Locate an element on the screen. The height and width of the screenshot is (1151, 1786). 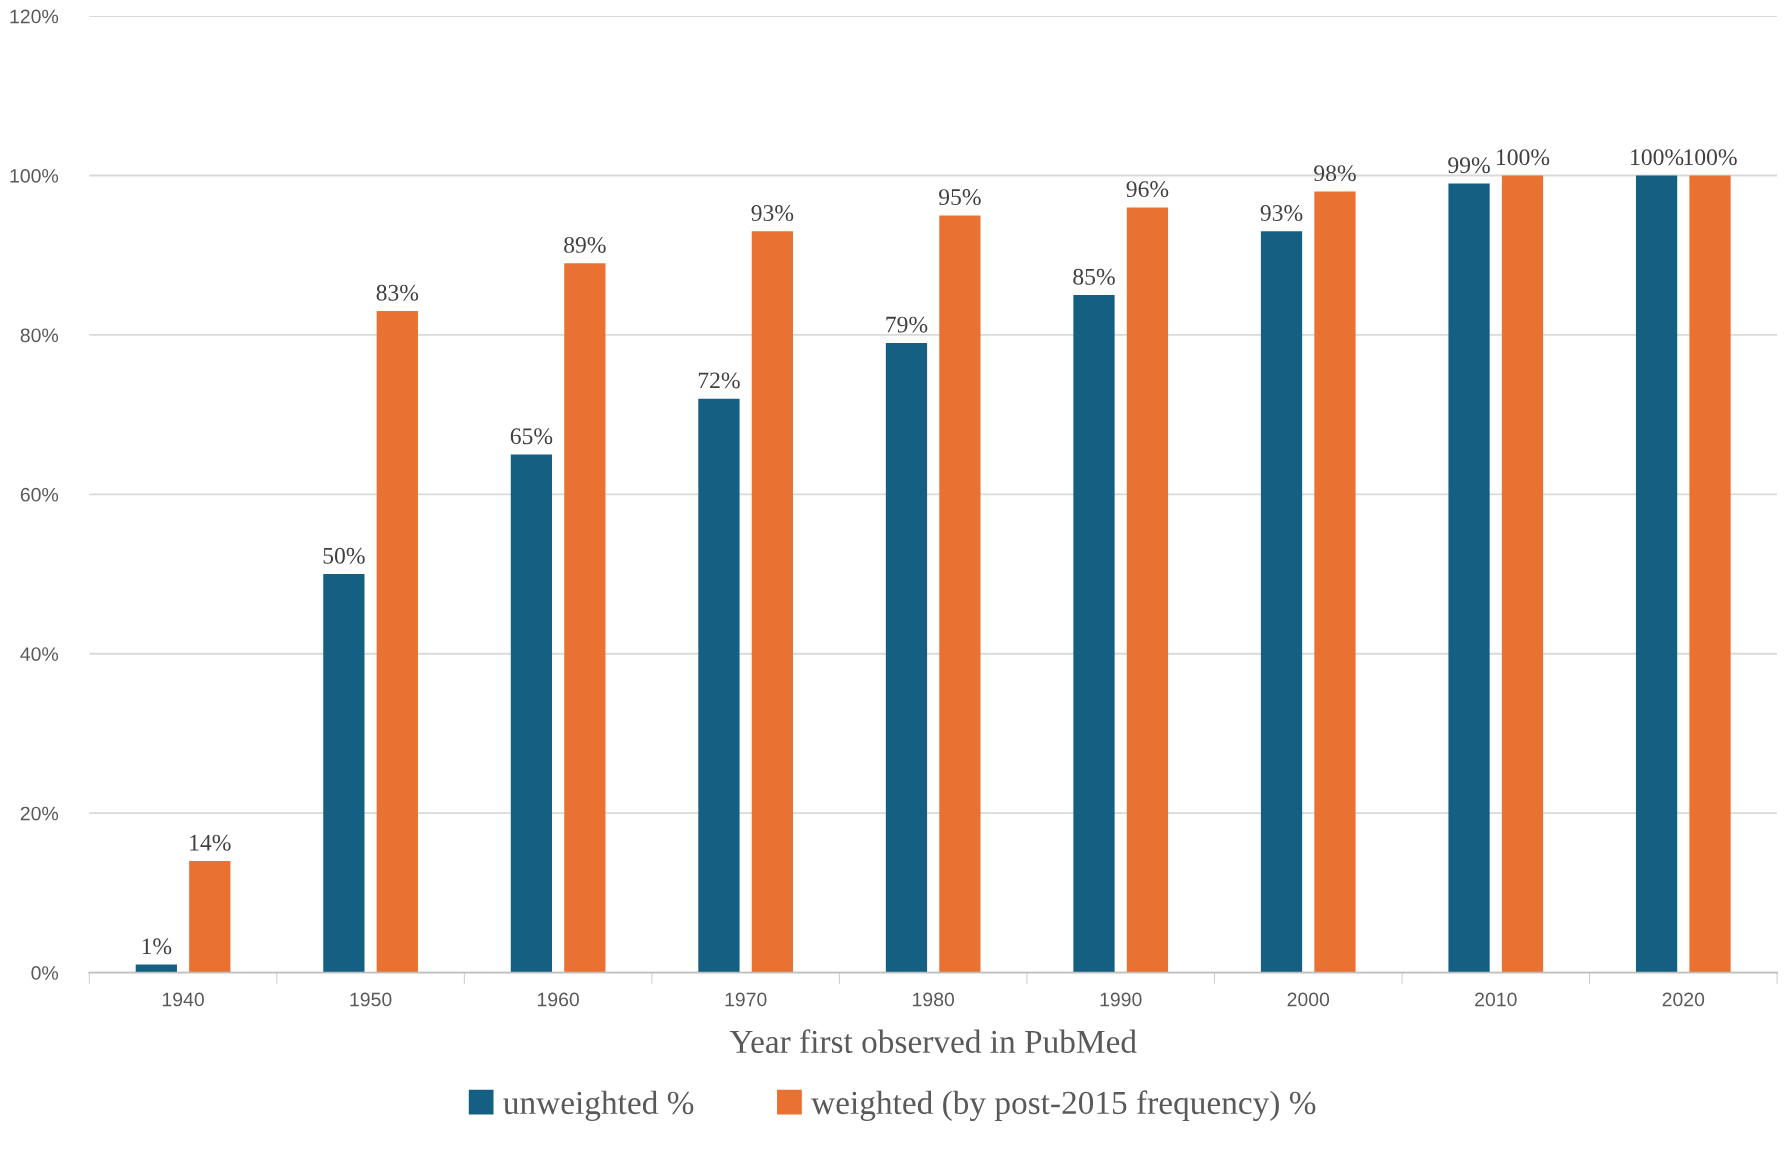
x-tick-label: 1950 is located at coordinates (371, 999).